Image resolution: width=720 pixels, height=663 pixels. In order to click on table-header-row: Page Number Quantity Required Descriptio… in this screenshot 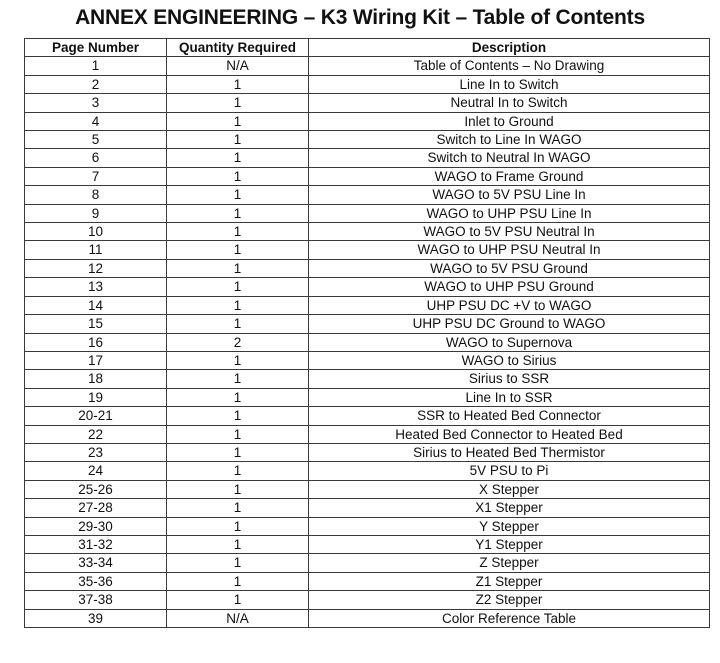, I will do `click(367, 47)`.